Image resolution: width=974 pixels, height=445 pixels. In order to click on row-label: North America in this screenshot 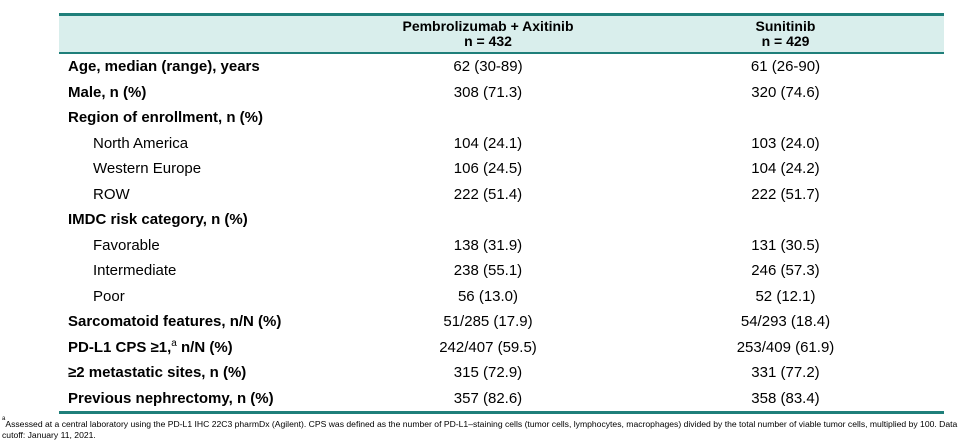, I will do `click(204, 144)`.